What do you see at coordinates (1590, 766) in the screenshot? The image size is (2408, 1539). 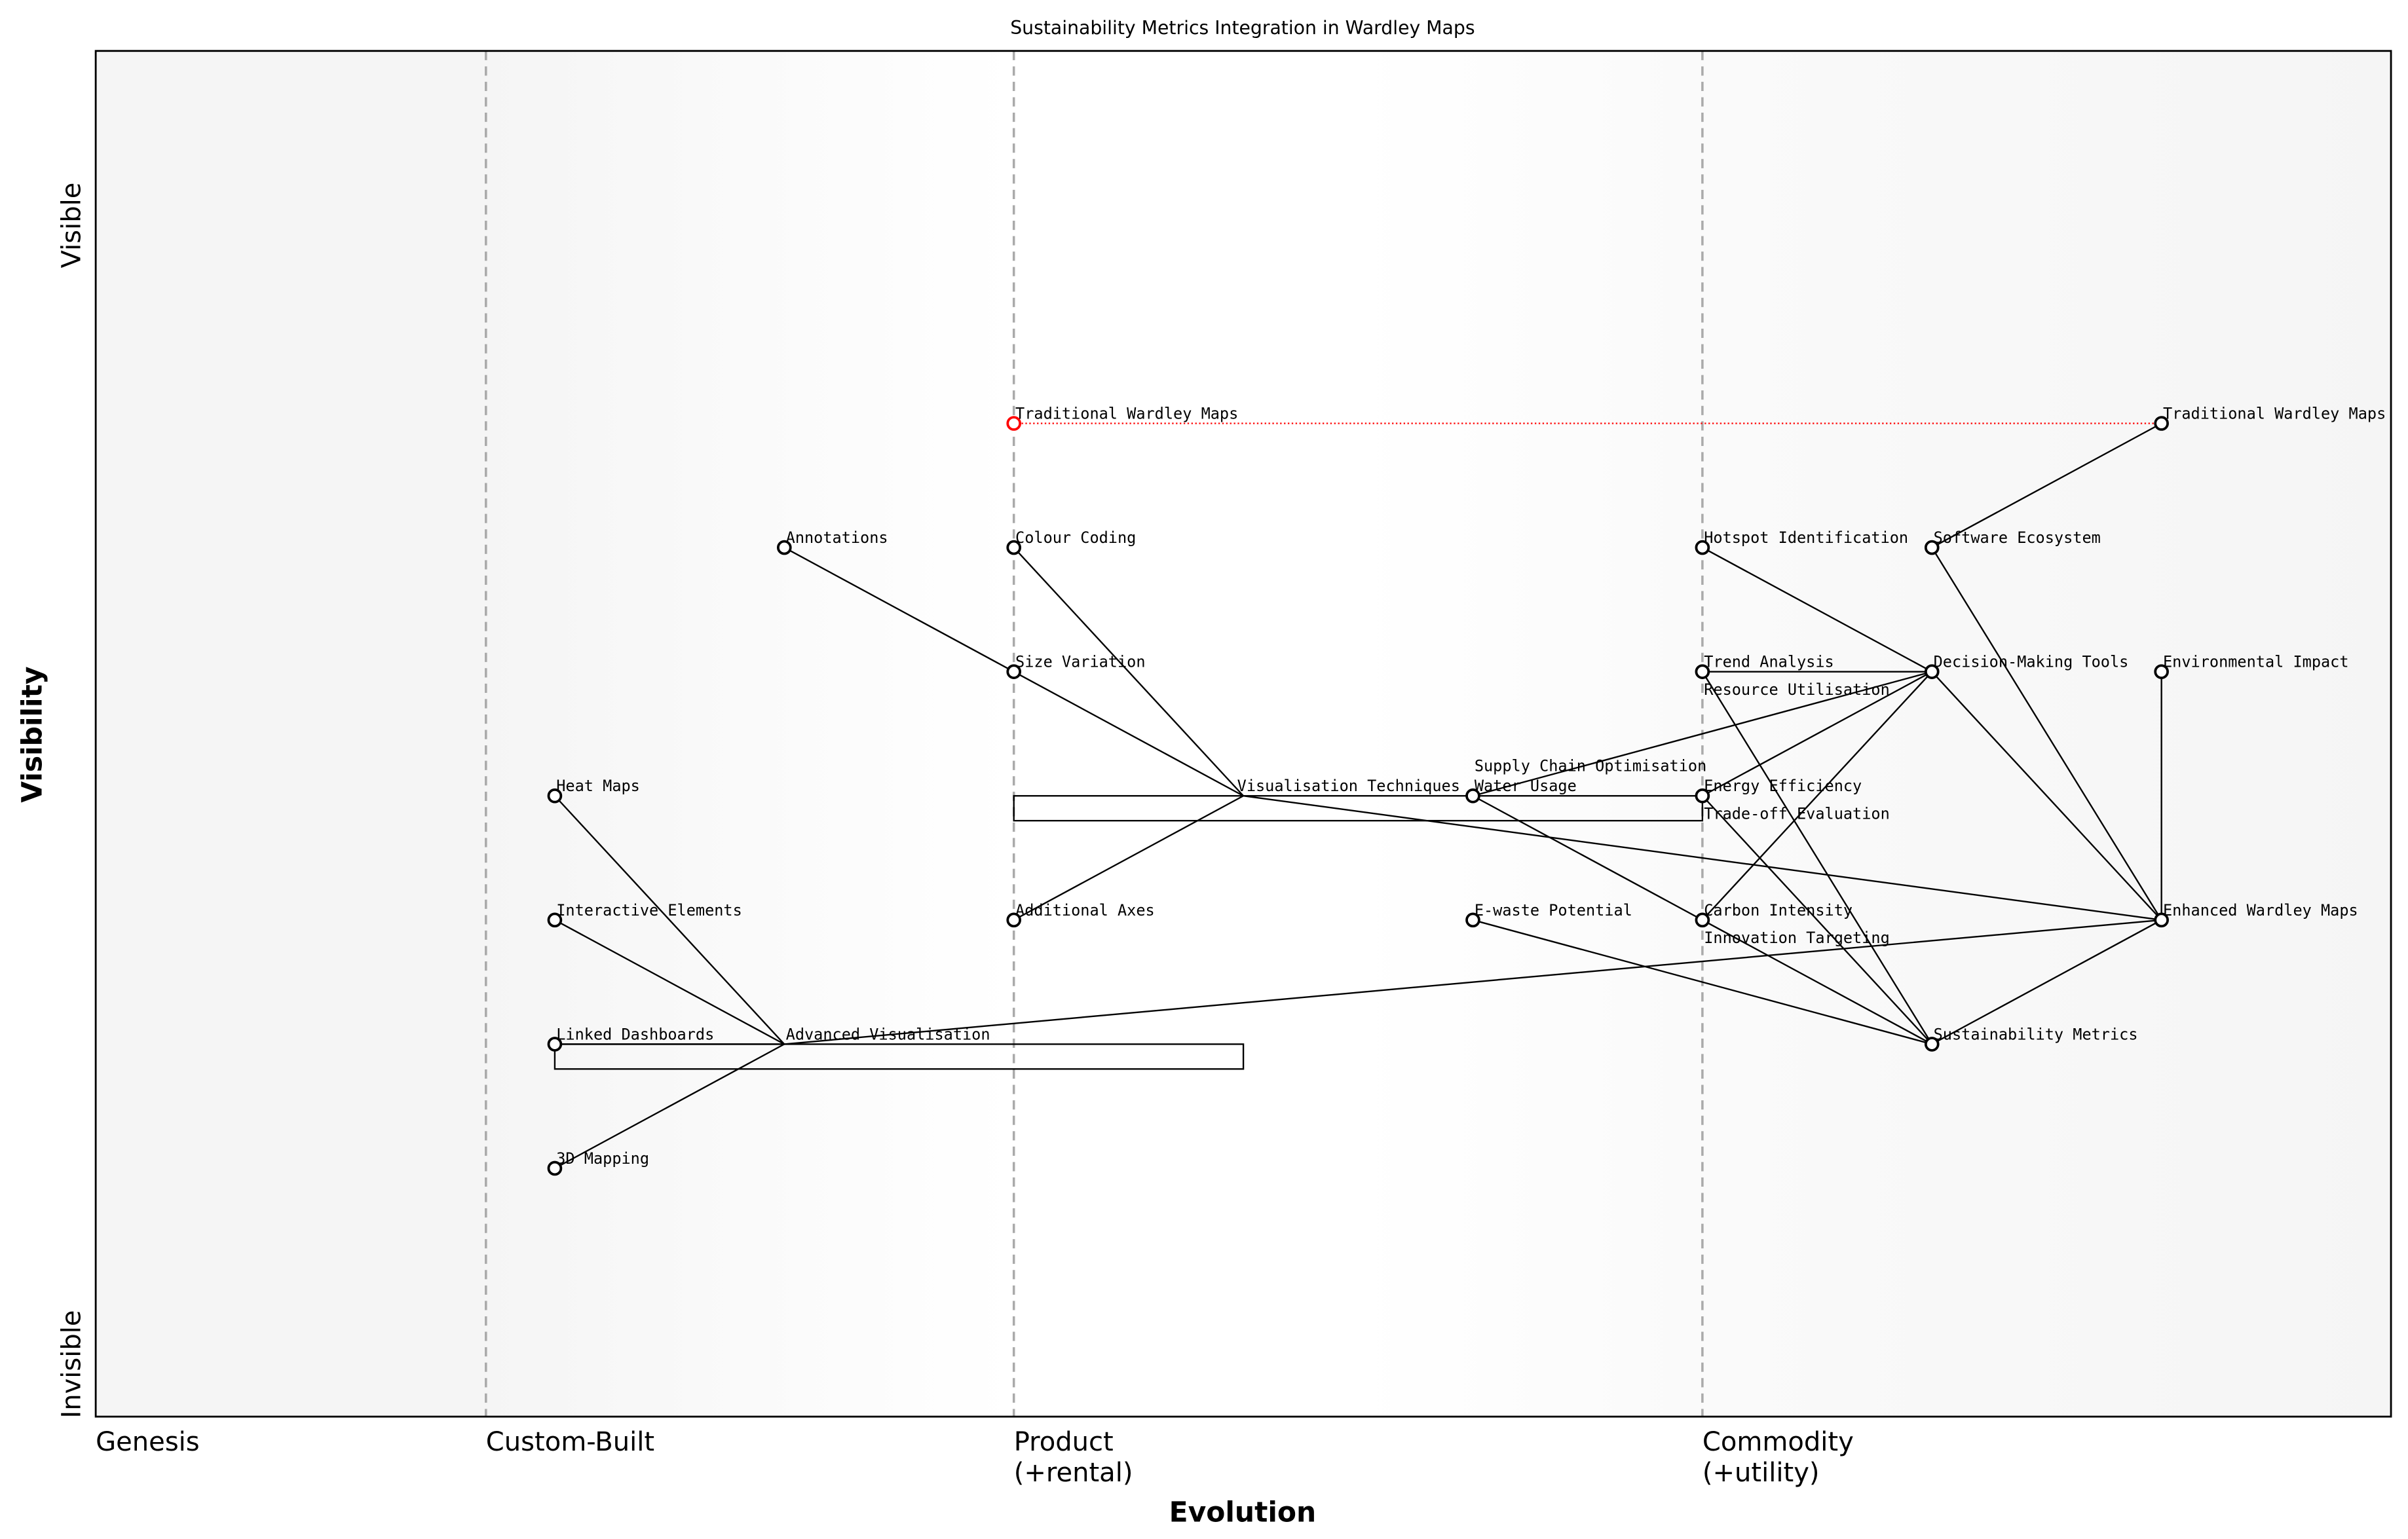 I see `component-label: Supply Chain Optimisation` at bounding box center [1590, 766].